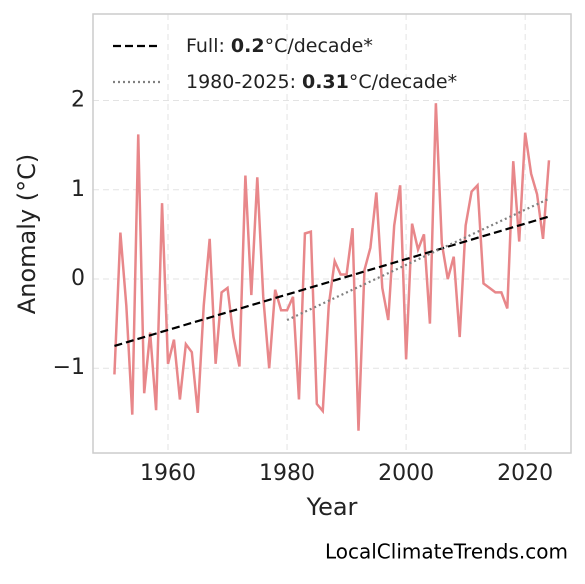 The height and width of the screenshot is (584, 585). I want to click on legend-label: Full: 0.2°C/decade*, so click(279, 46).